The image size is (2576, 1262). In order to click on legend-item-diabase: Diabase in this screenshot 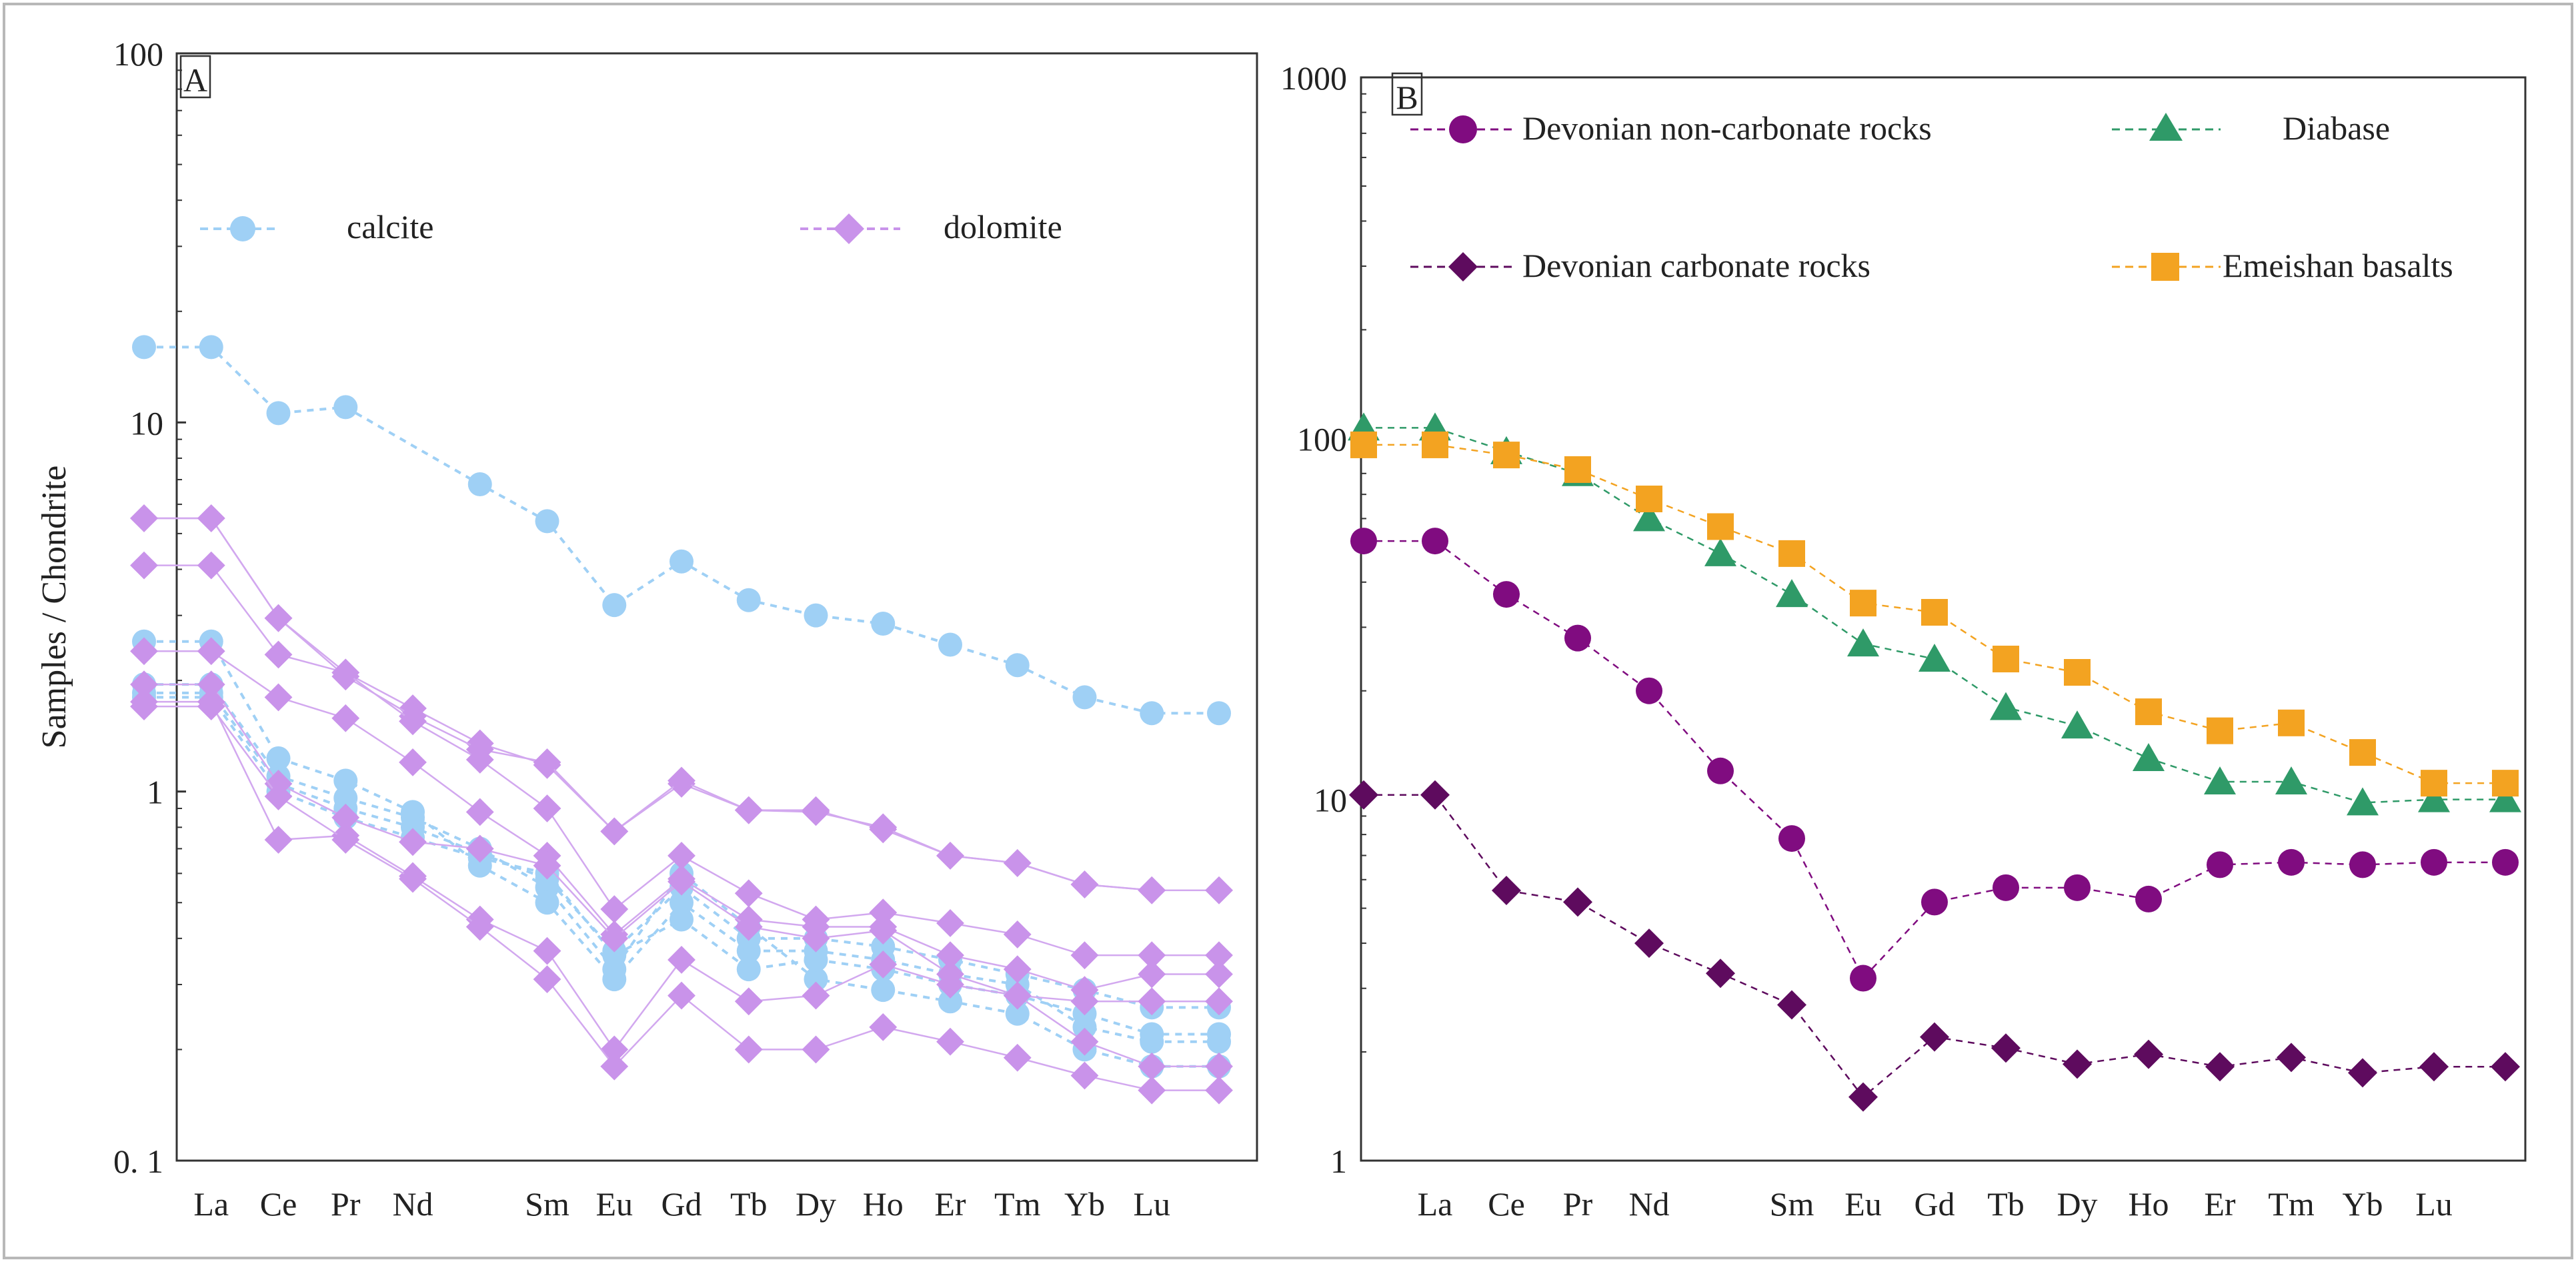, I will do `click(2251, 128)`.